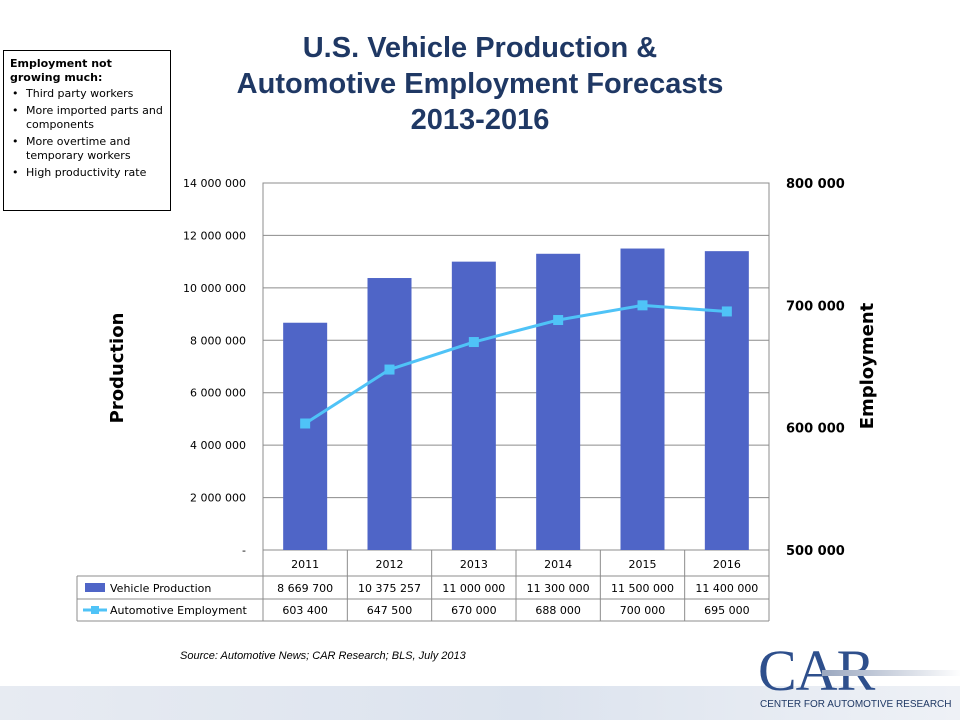 The width and height of the screenshot is (960, 720). Describe the element at coordinates (305, 564) in the screenshot. I see `category-label: 2011` at that location.